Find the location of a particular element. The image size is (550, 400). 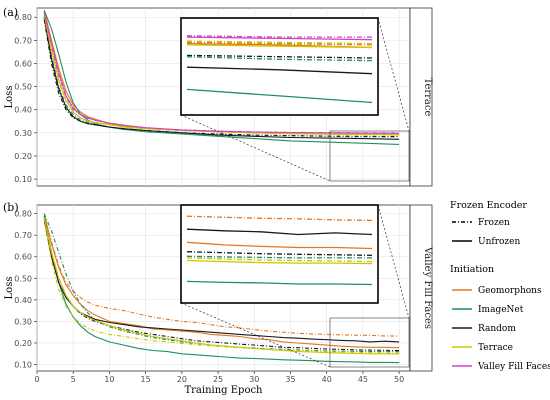

inset-line-valley-fill-faces-frozen is located at coordinates (279, 36).